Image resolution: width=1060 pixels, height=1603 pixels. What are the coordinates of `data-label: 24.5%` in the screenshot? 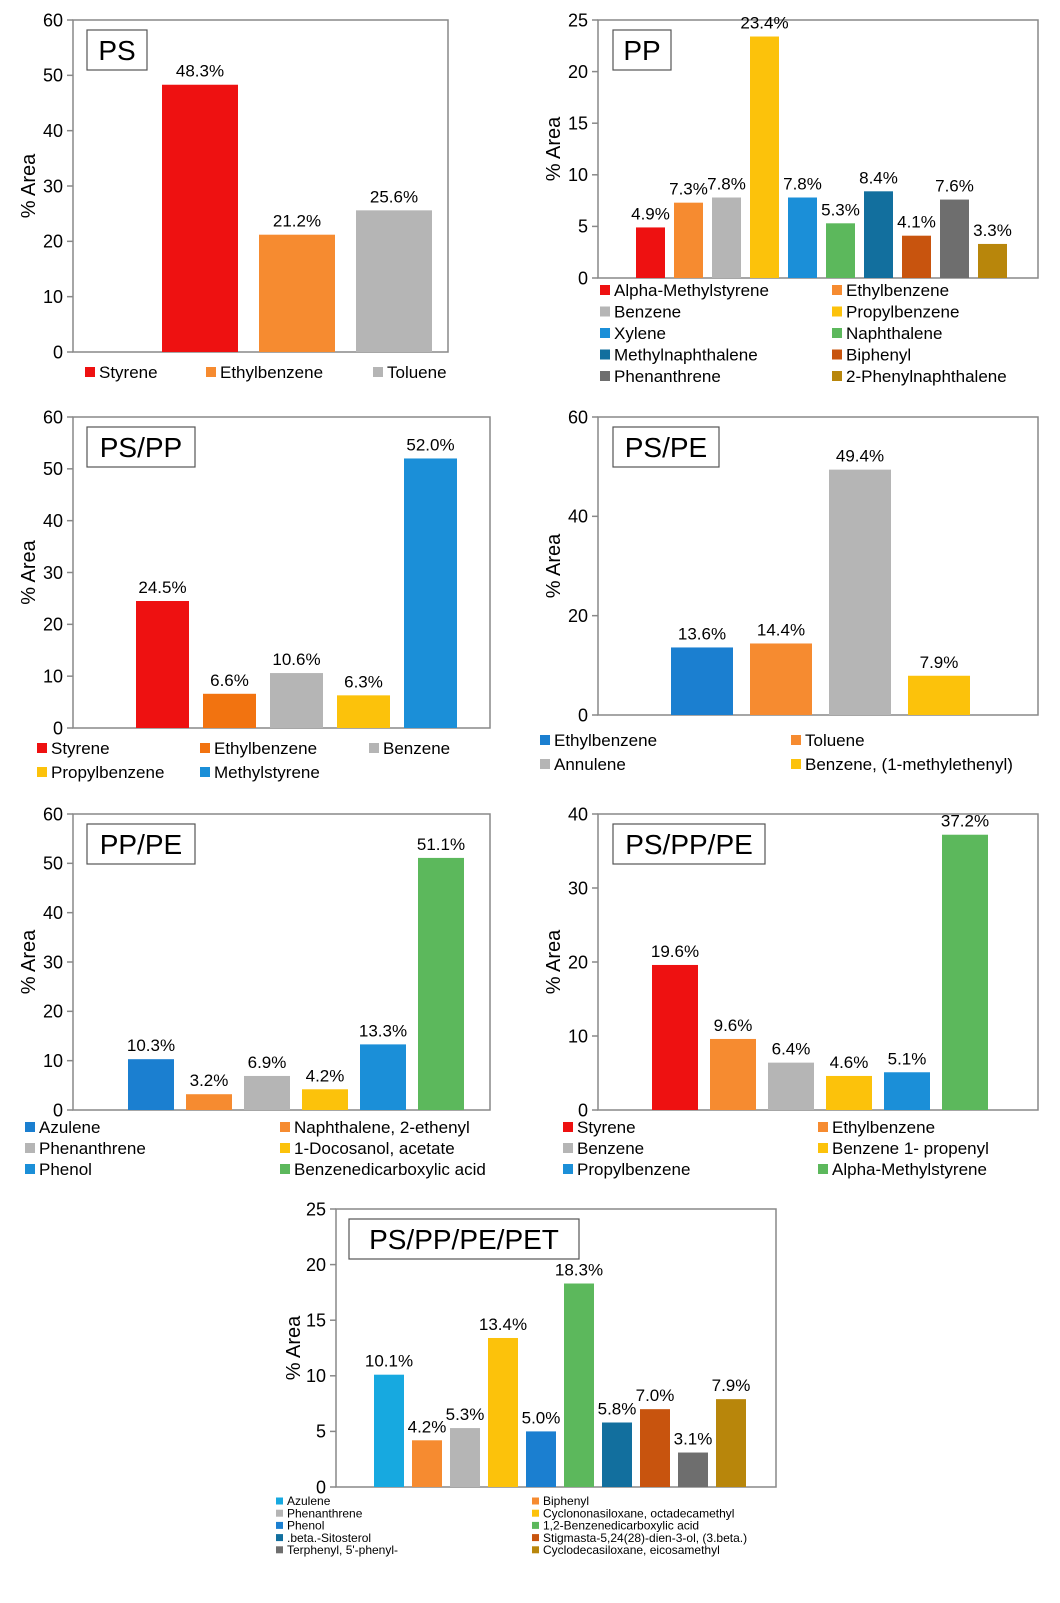 It's located at (162, 587).